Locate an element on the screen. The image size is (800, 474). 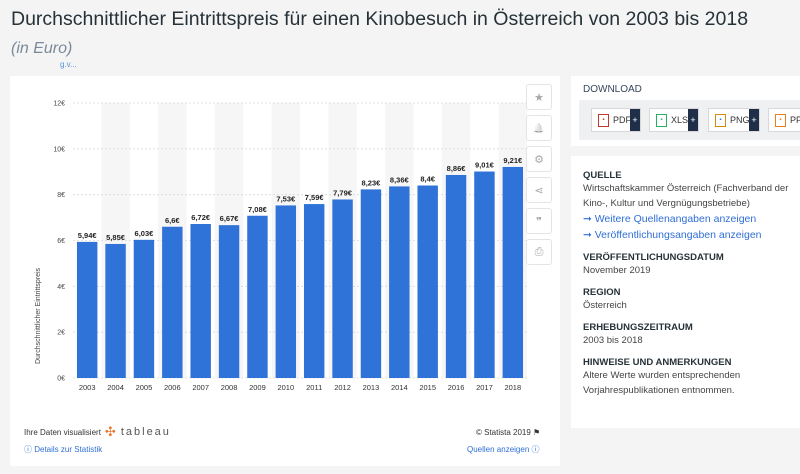
y-tick-label: 2€ is located at coordinates (61, 333).